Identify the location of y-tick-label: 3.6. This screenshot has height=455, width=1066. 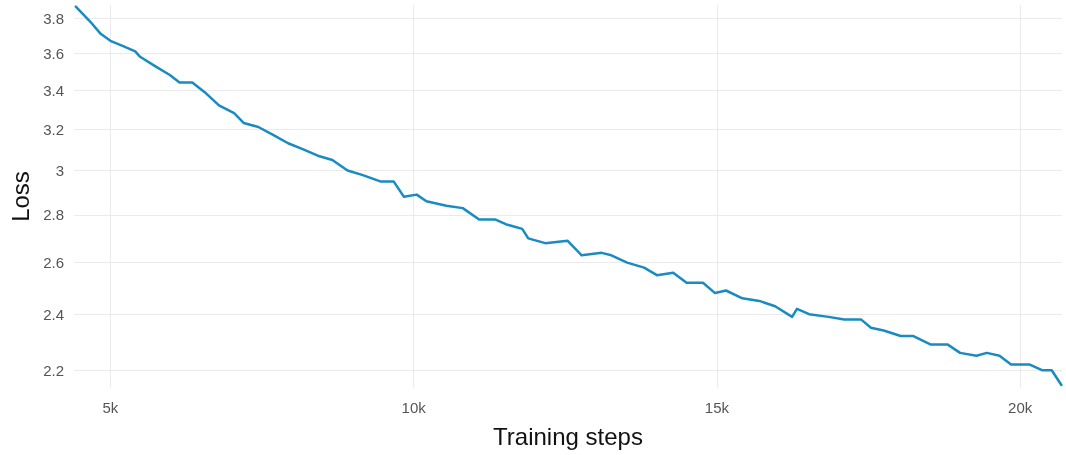
(53, 53).